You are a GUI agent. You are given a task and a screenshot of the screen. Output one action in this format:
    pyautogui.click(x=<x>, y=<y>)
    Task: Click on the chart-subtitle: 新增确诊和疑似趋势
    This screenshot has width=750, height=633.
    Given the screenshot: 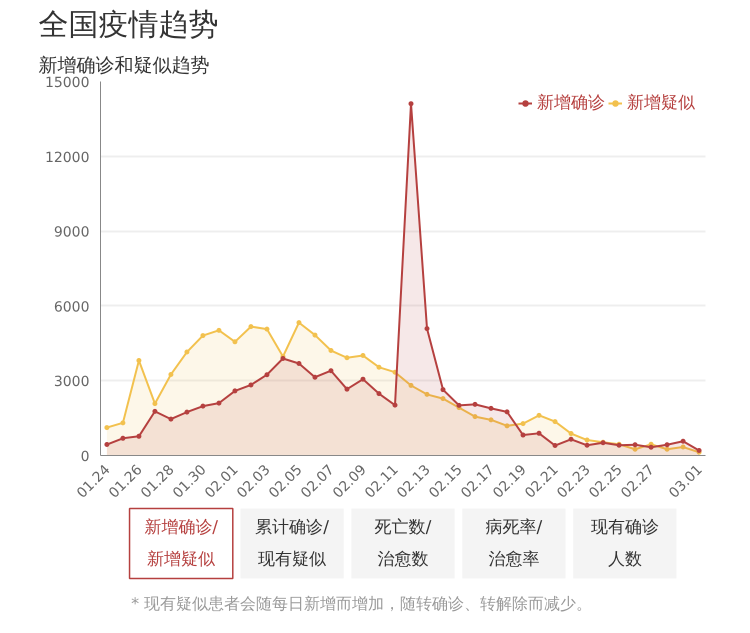 What is the action you would take?
    pyautogui.click(x=124, y=65)
    